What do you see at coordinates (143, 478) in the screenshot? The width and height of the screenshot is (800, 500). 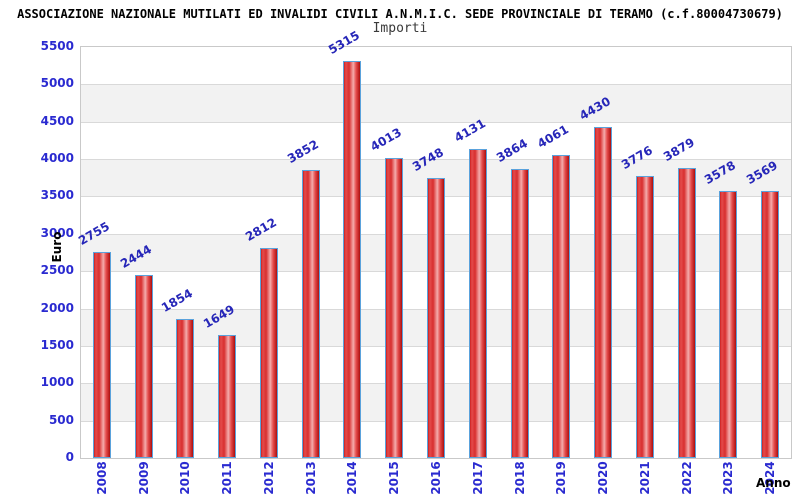 I see `x-tick-label: 2009` at bounding box center [143, 478].